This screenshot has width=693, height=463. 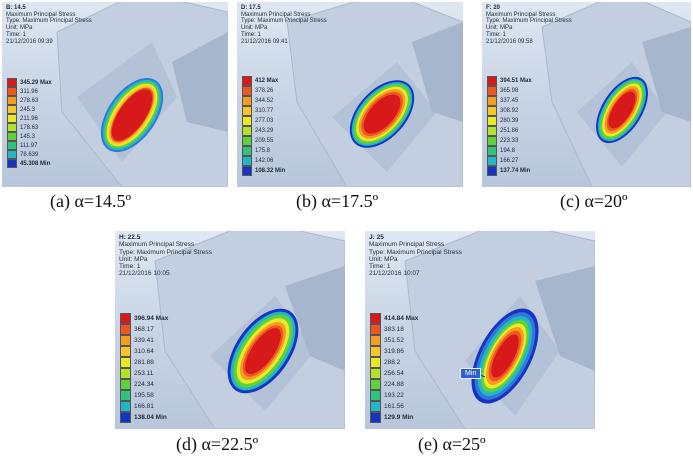 I want to click on stress-contour-b, so click(x=382, y=114).